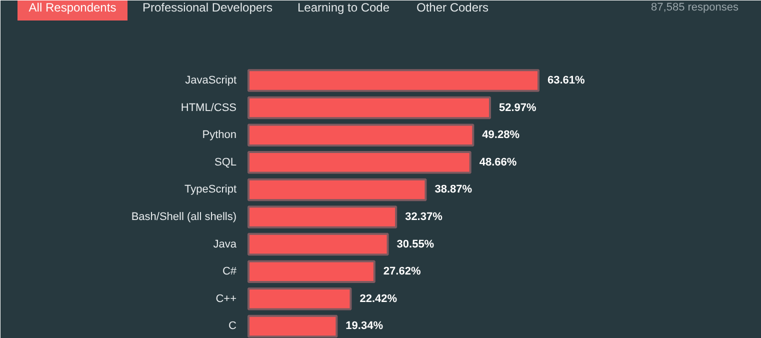 This screenshot has width=761, height=338. I want to click on y-tick-label: Python, so click(219, 135).